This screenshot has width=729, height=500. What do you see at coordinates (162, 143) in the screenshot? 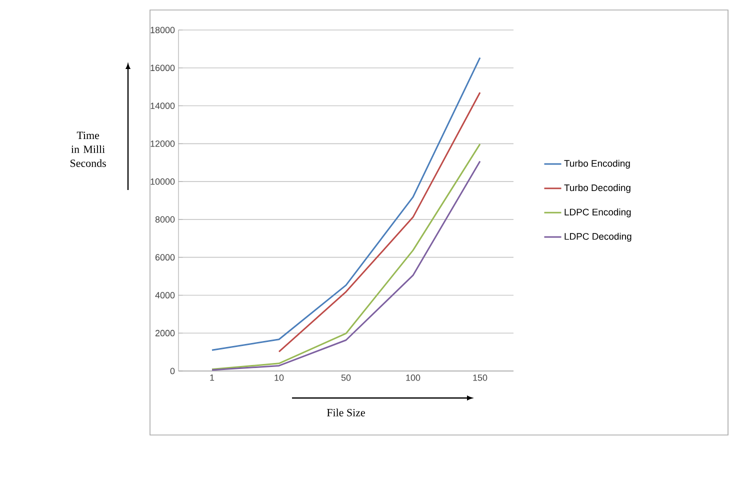
I see `y-tick-label: 12000` at bounding box center [162, 143].